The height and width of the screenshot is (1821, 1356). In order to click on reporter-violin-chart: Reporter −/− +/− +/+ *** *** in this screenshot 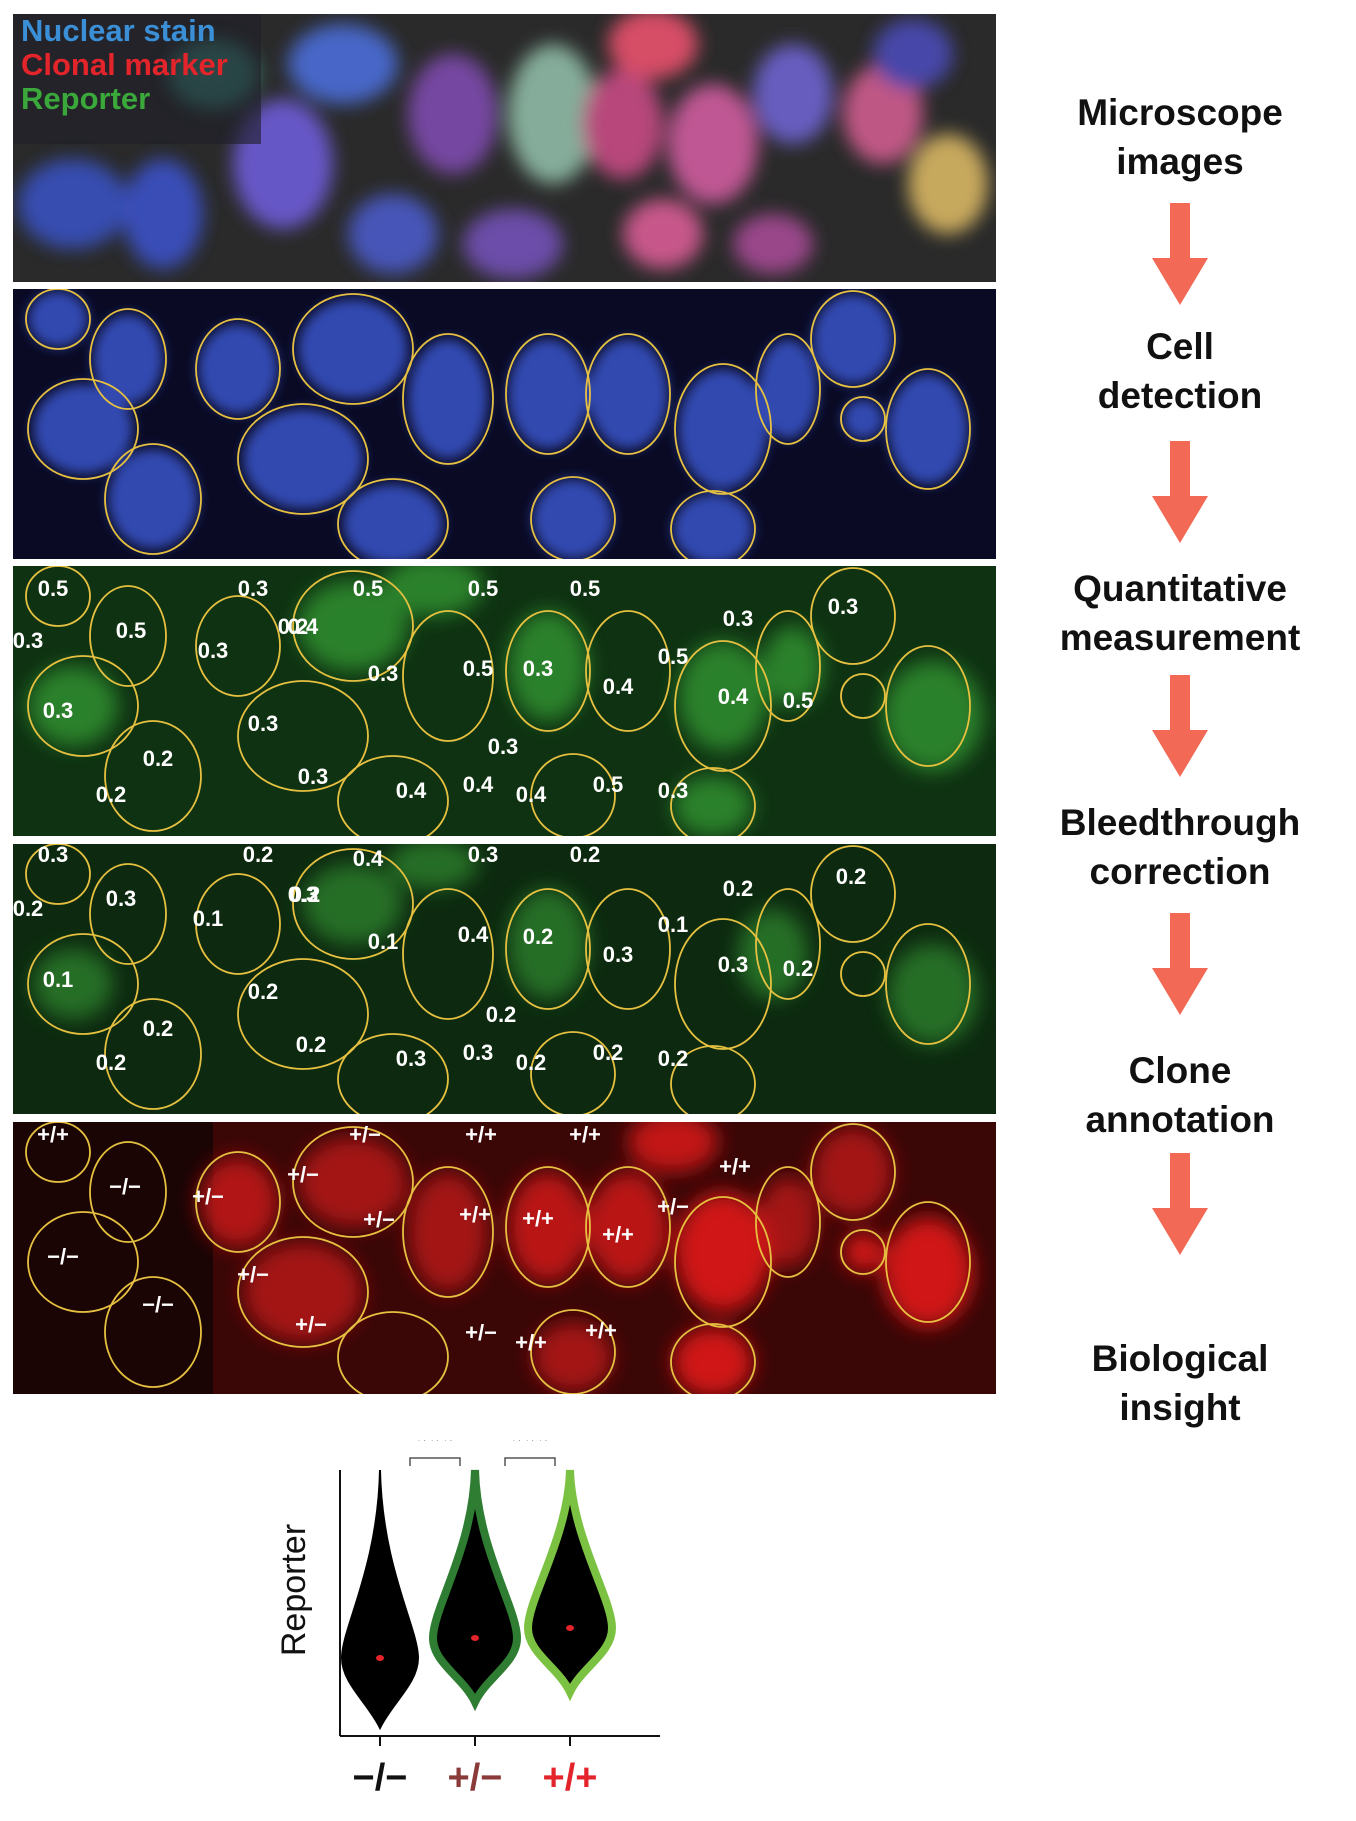, I will do `click(467, 1619)`.